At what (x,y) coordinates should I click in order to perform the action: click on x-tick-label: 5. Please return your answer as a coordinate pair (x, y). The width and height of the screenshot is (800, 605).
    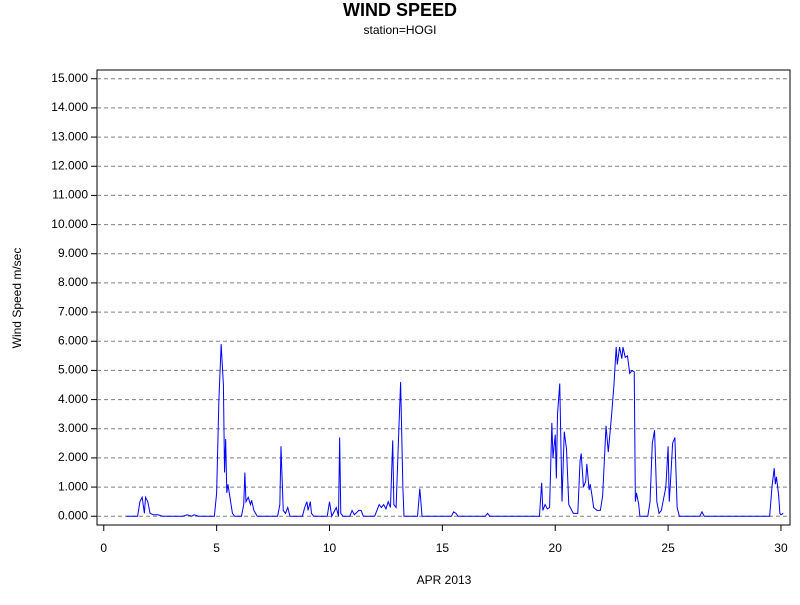
    Looking at the image, I should click on (216, 548).